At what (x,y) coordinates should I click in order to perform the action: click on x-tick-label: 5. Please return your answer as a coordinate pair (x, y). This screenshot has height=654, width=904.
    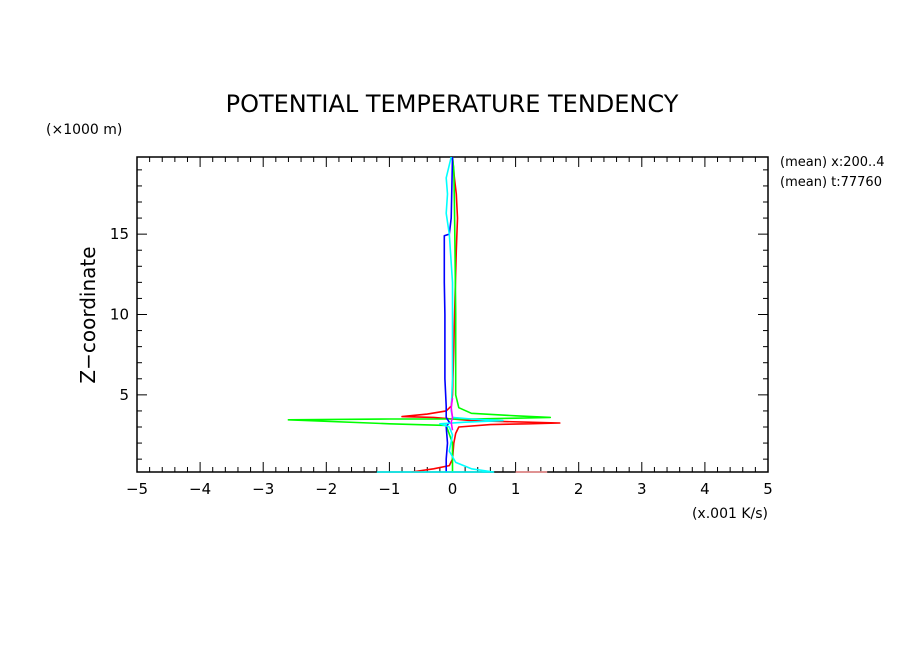
    Looking at the image, I should click on (768, 489).